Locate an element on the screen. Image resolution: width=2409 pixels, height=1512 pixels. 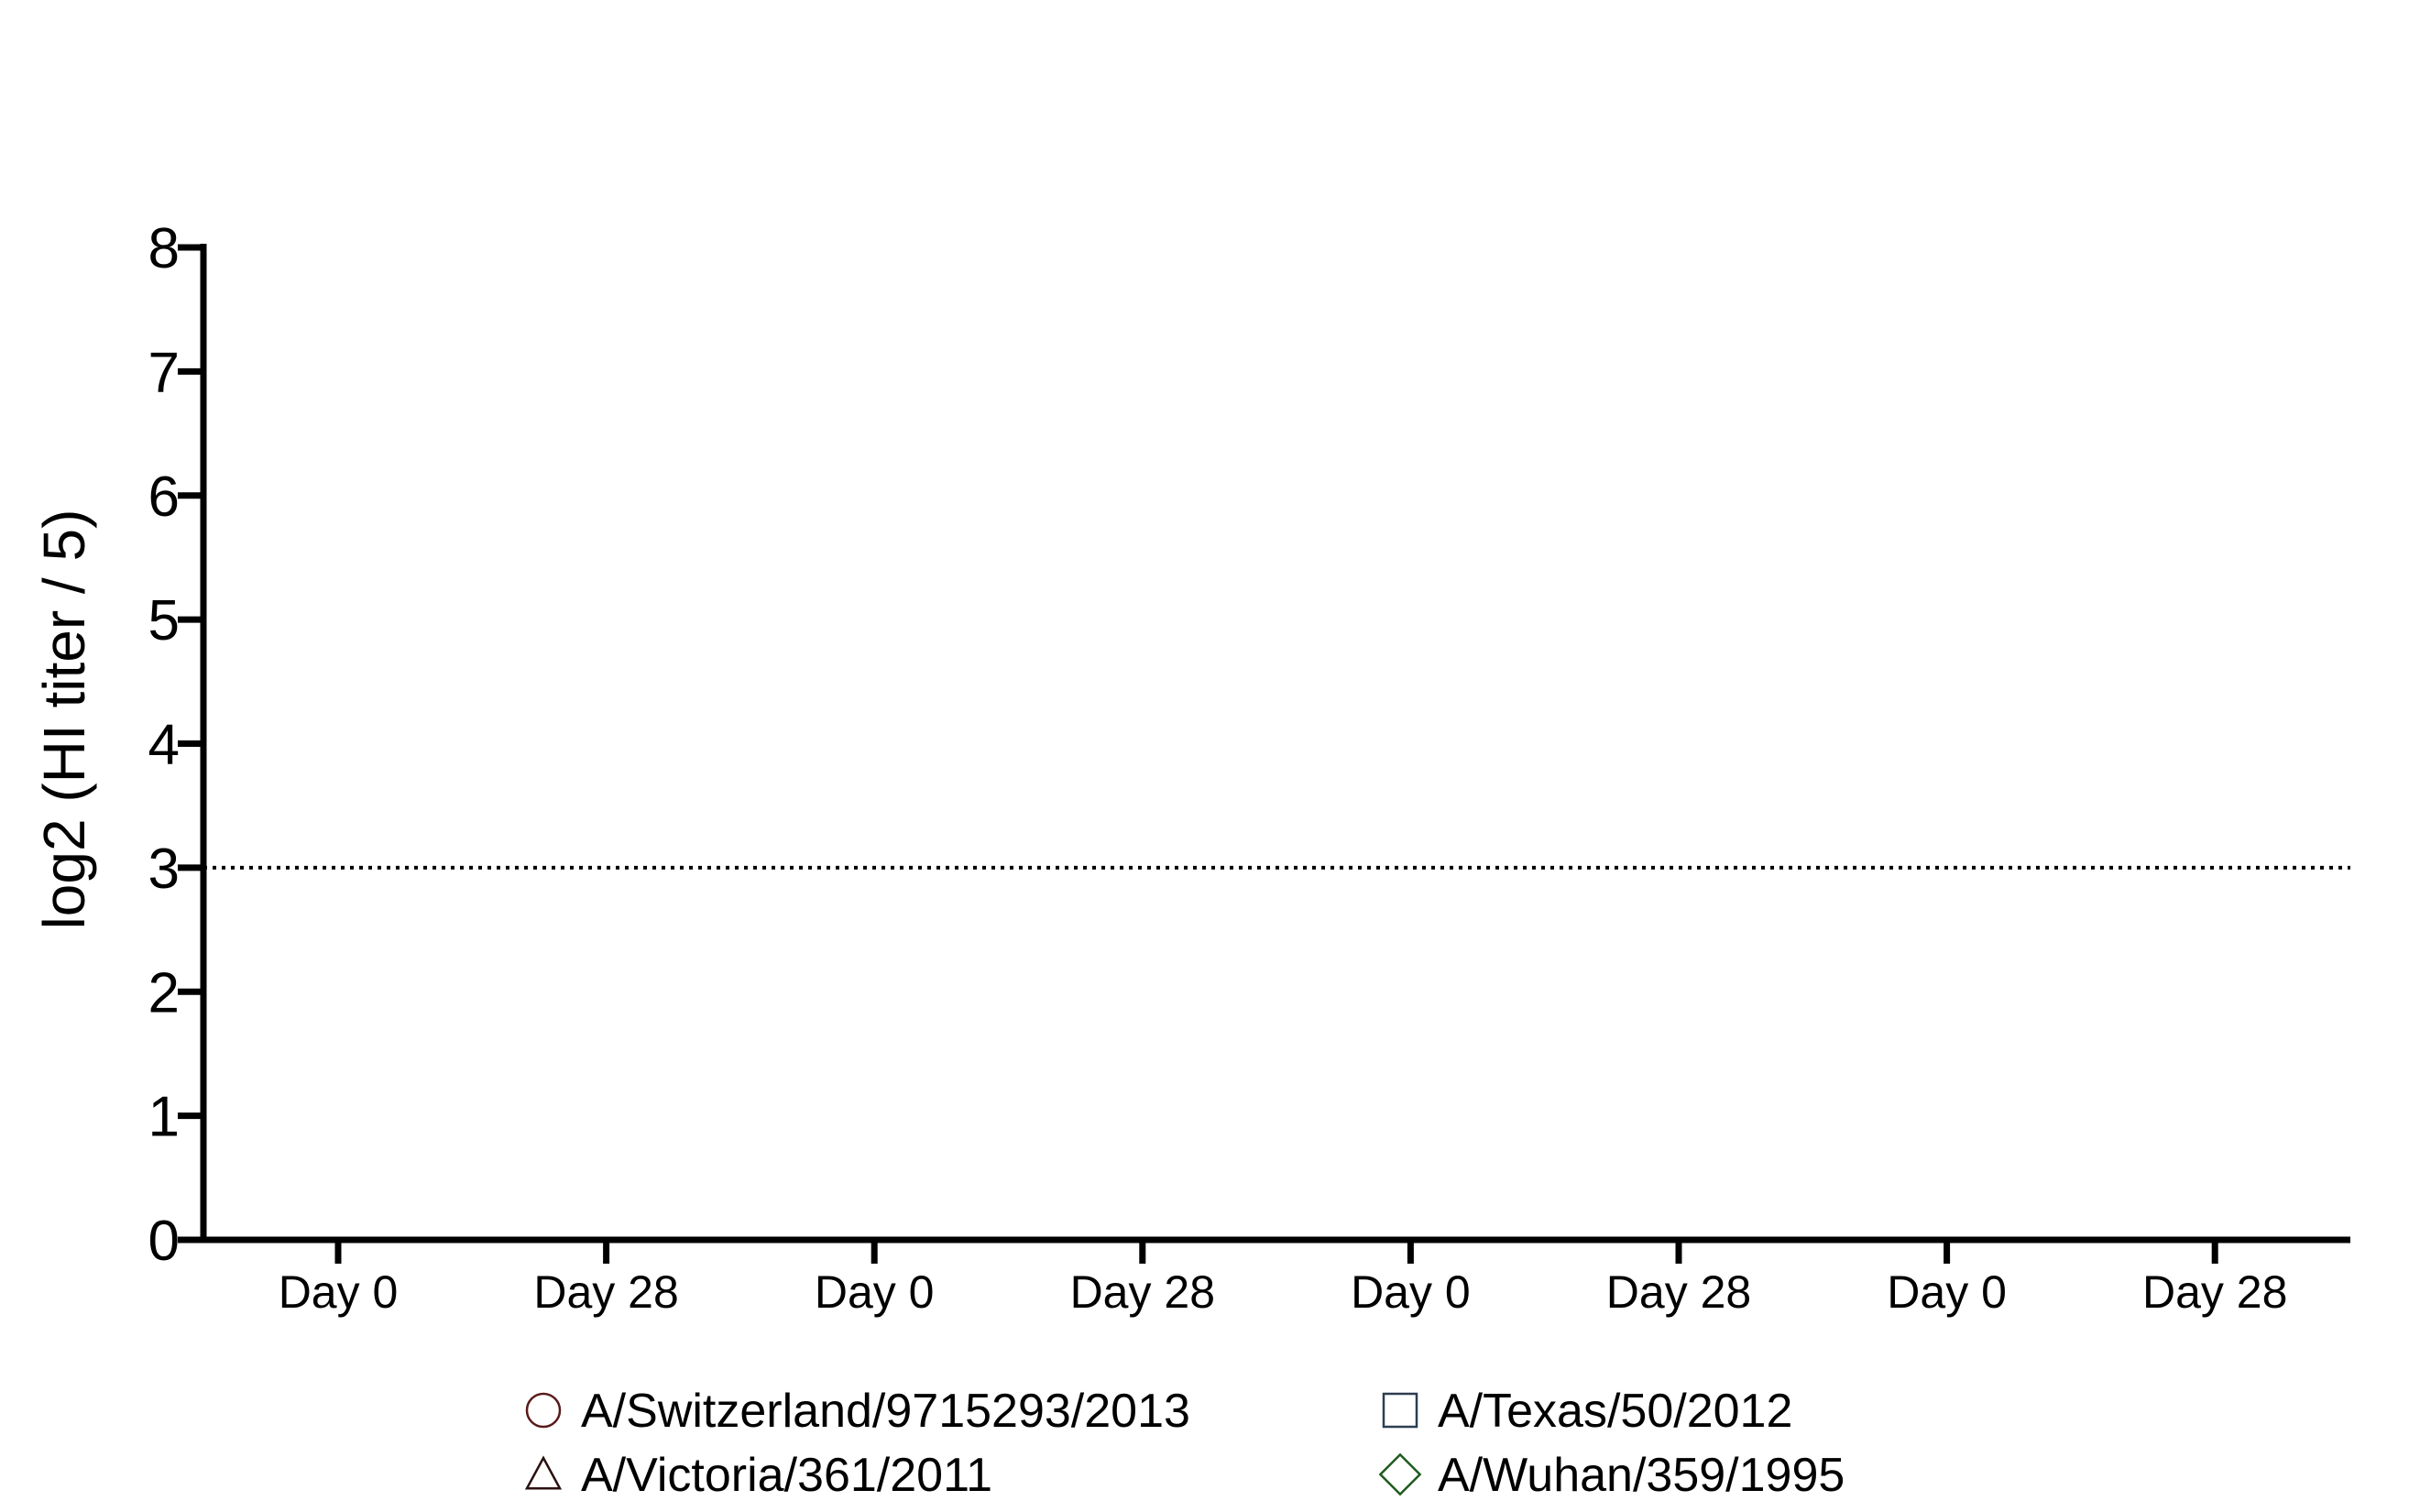
legend-marker-square is located at coordinates (1400, 1410).